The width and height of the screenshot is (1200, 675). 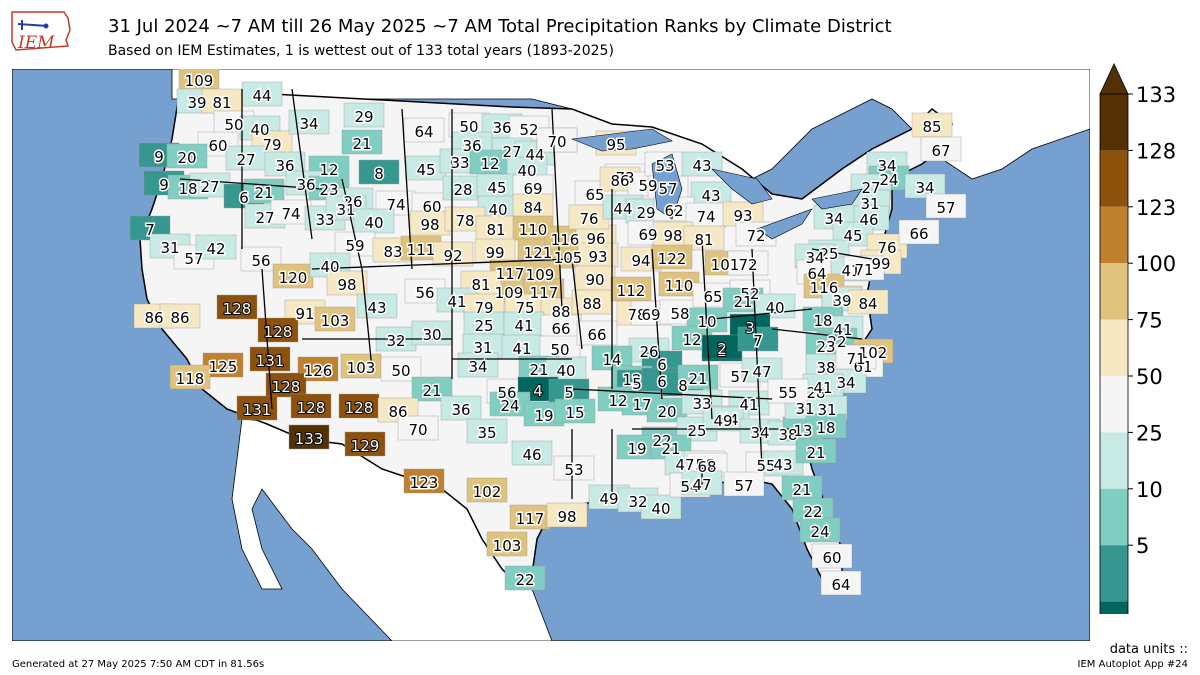 I want to click on district-rank-label: 109, so click(x=199, y=81).